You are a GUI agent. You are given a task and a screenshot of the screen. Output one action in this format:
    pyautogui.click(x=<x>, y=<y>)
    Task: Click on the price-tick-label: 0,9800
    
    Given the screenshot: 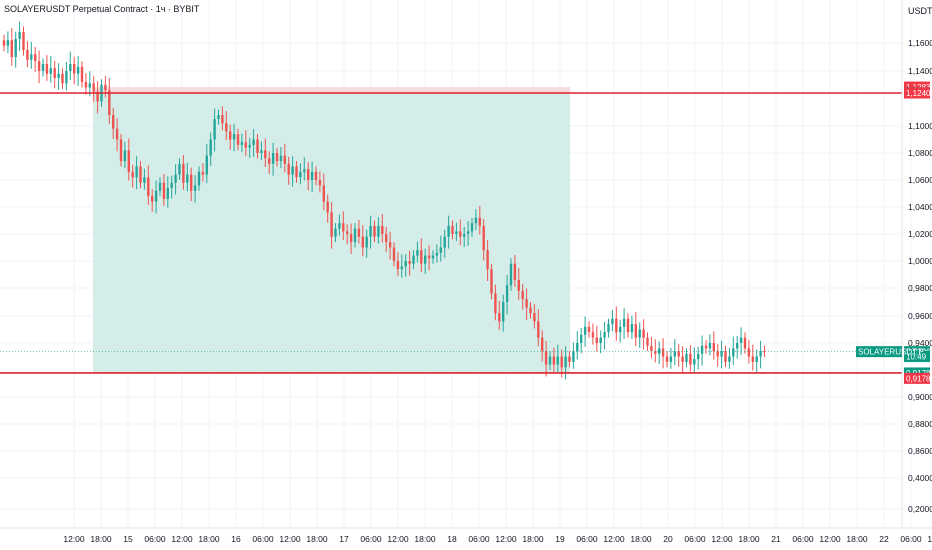 What is the action you would take?
    pyautogui.click(x=920, y=288)
    